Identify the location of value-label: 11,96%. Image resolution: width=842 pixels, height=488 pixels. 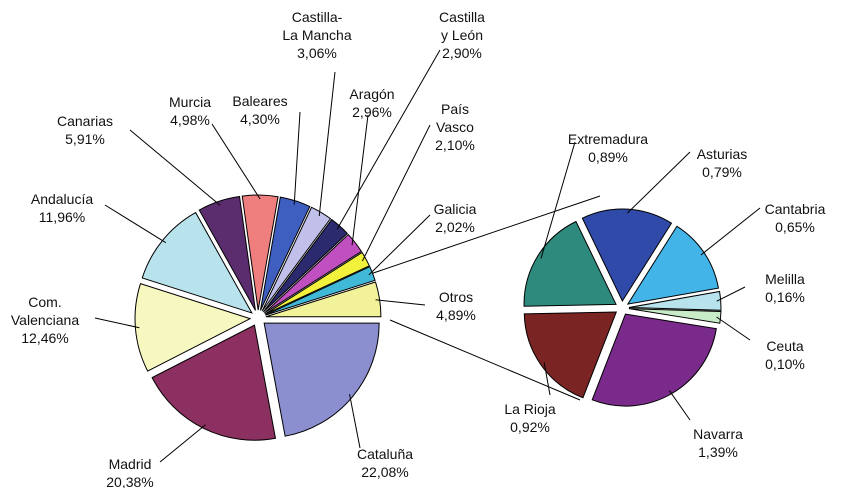
(62, 217).